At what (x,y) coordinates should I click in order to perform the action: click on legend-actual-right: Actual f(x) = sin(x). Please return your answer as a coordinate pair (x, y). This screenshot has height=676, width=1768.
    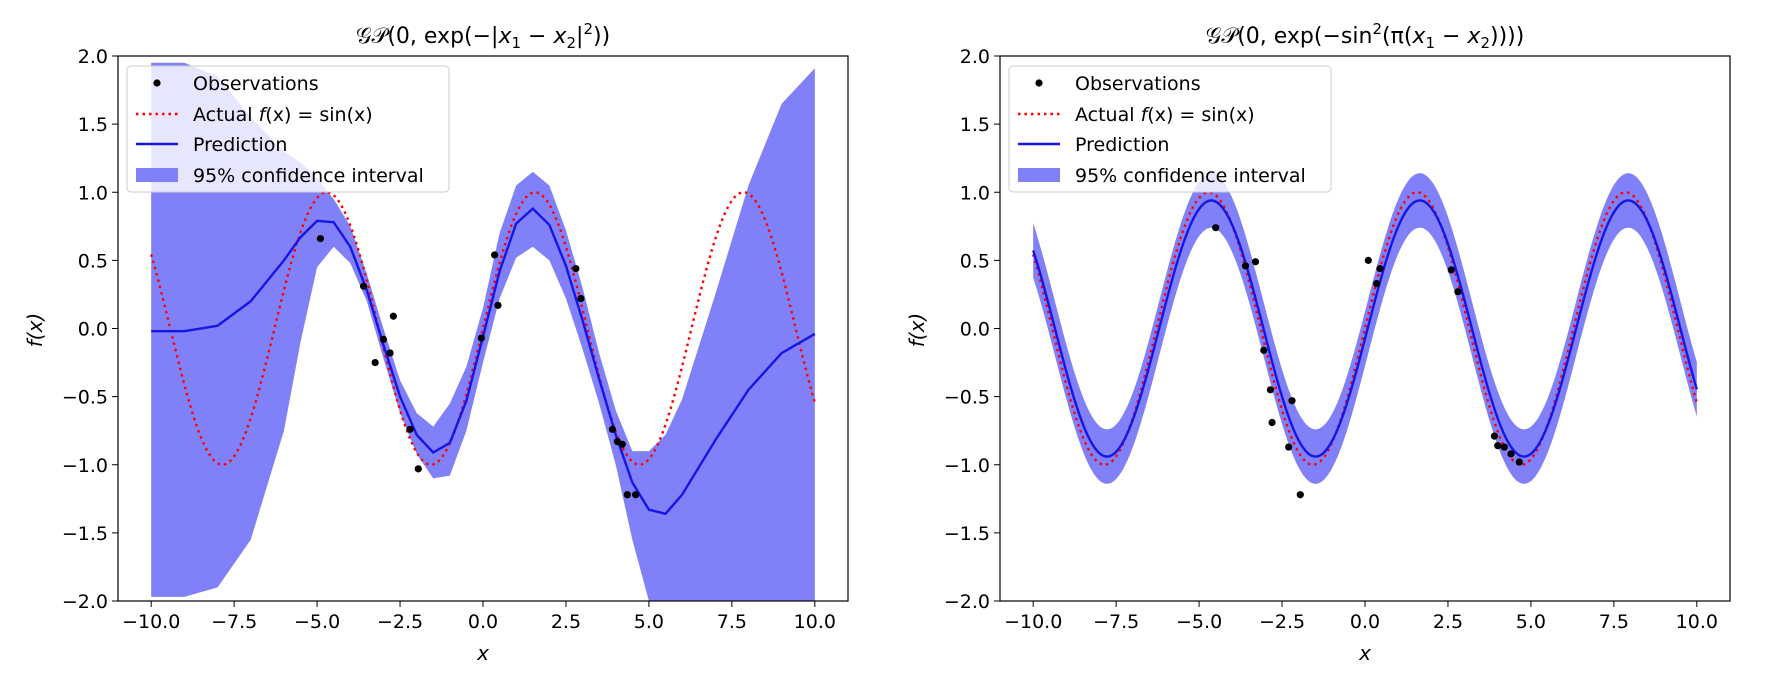
    Looking at the image, I should click on (1165, 115).